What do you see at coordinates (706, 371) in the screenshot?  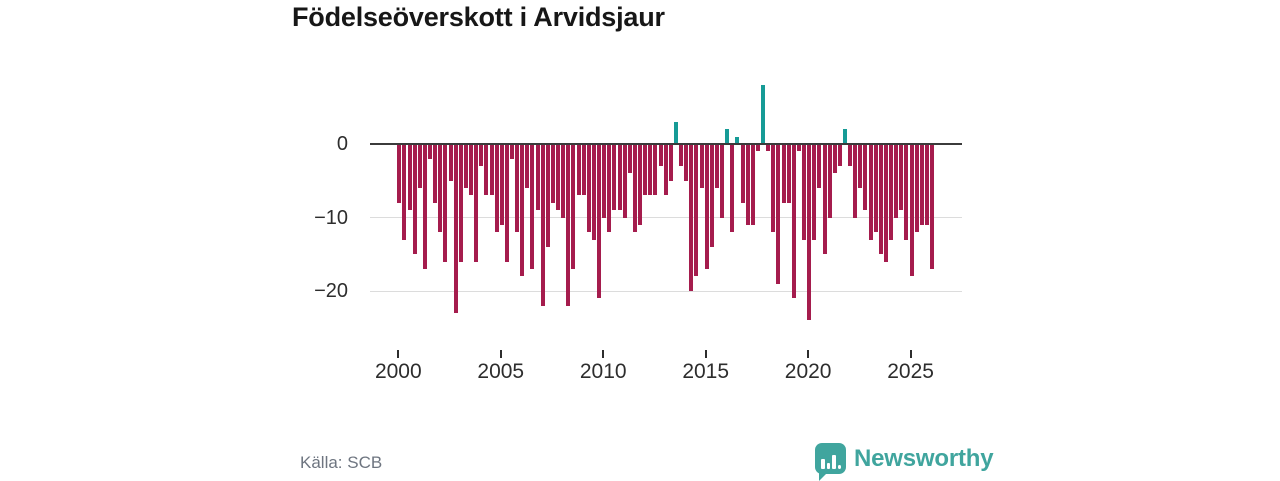 I see `x-tick-label: 2015` at bounding box center [706, 371].